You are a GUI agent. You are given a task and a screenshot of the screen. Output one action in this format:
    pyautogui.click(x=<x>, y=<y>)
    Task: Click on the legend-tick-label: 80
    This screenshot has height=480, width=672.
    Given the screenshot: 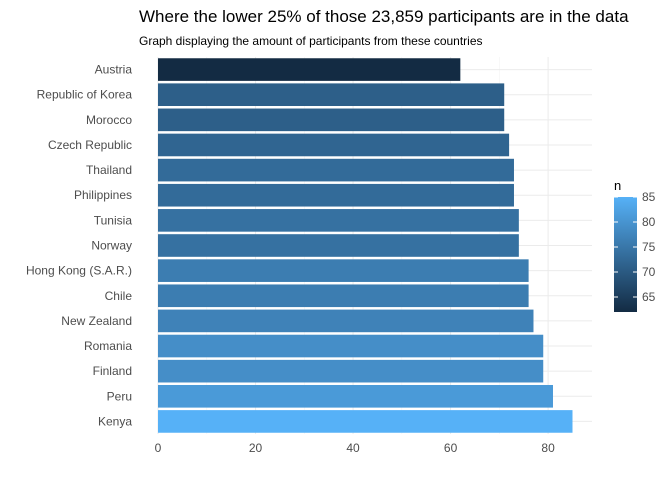 What is the action you would take?
    pyautogui.click(x=649, y=222)
    